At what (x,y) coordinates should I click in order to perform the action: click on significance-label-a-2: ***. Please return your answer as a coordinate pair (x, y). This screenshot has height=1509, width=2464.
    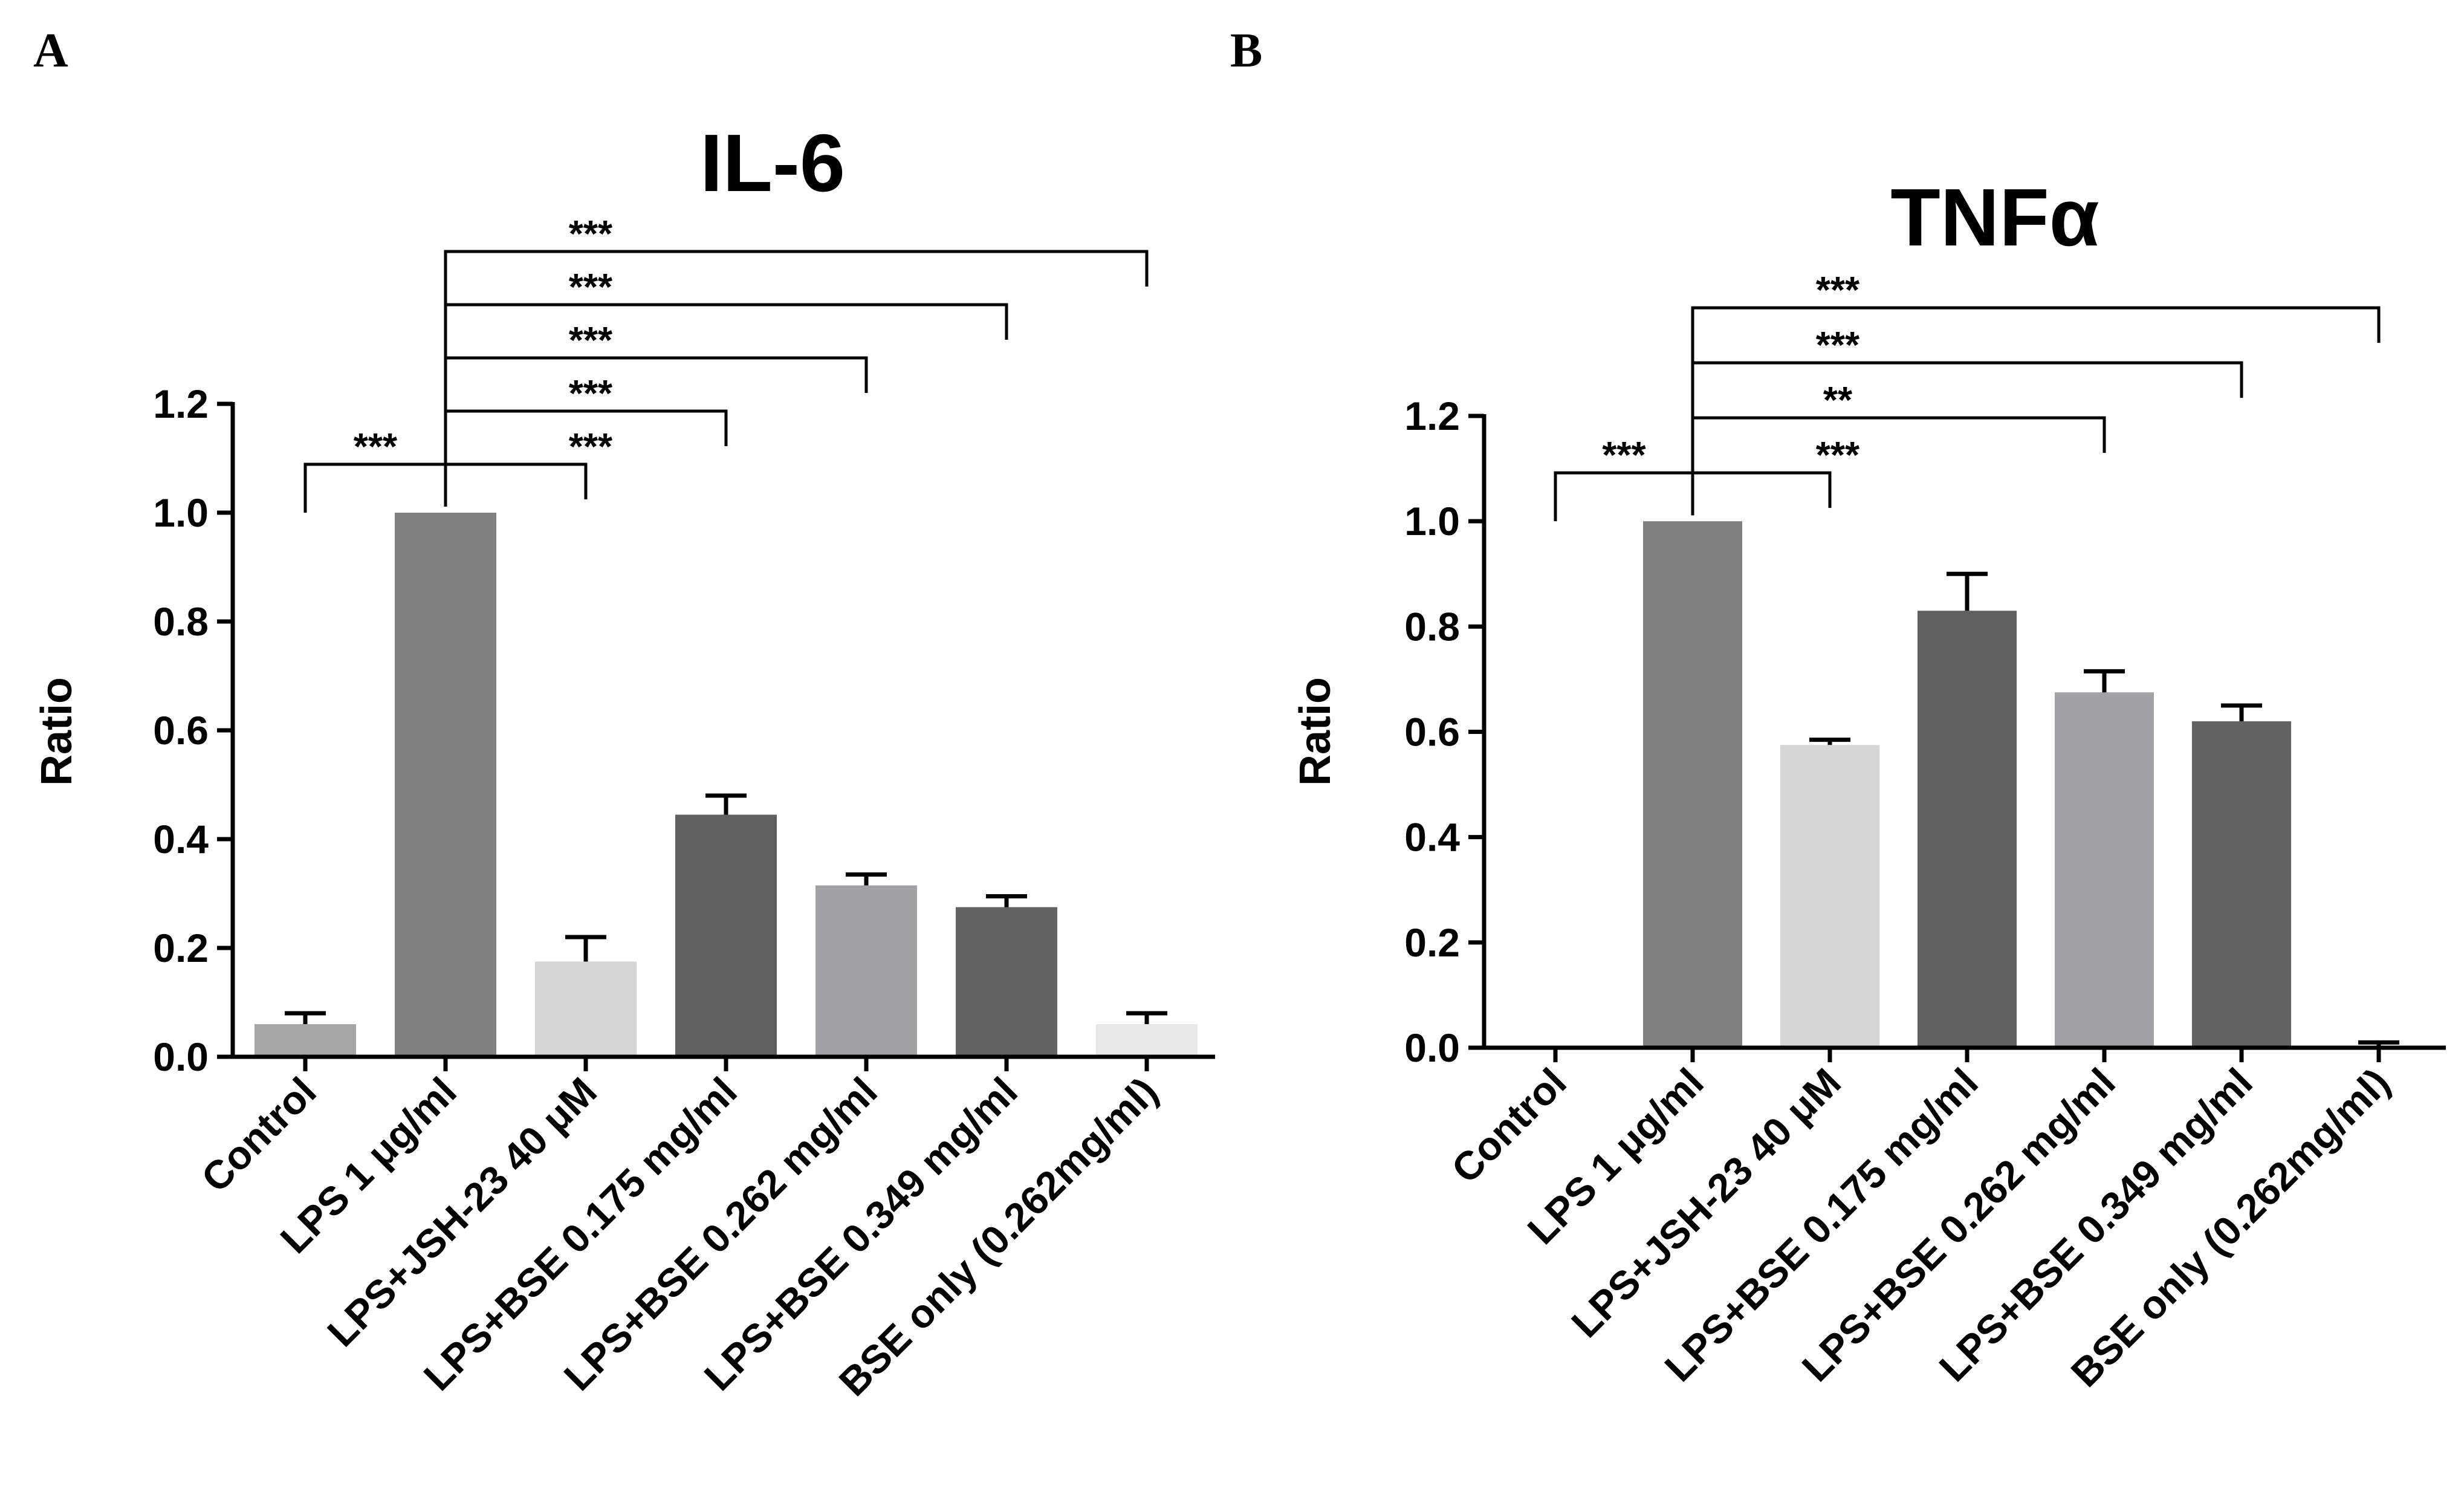
    Looking at the image, I should click on (591, 394).